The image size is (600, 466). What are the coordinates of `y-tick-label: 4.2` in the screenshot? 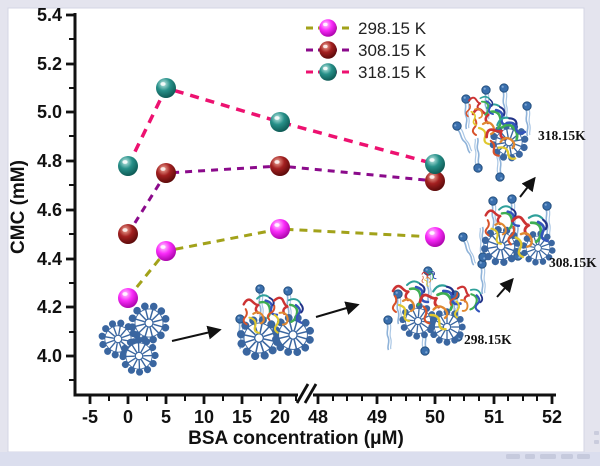 It's located at (49, 307).